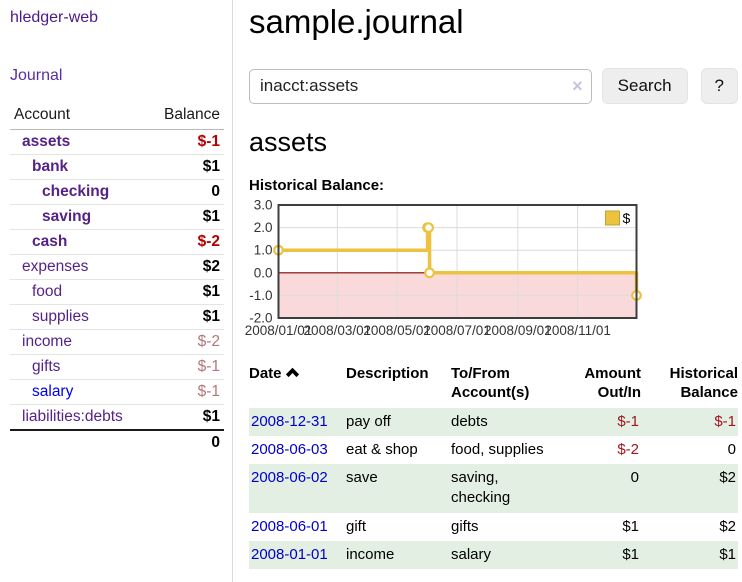 This screenshot has height=582, width=742. I want to click on x-tick-label: 2008/11/01, so click(577, 330).